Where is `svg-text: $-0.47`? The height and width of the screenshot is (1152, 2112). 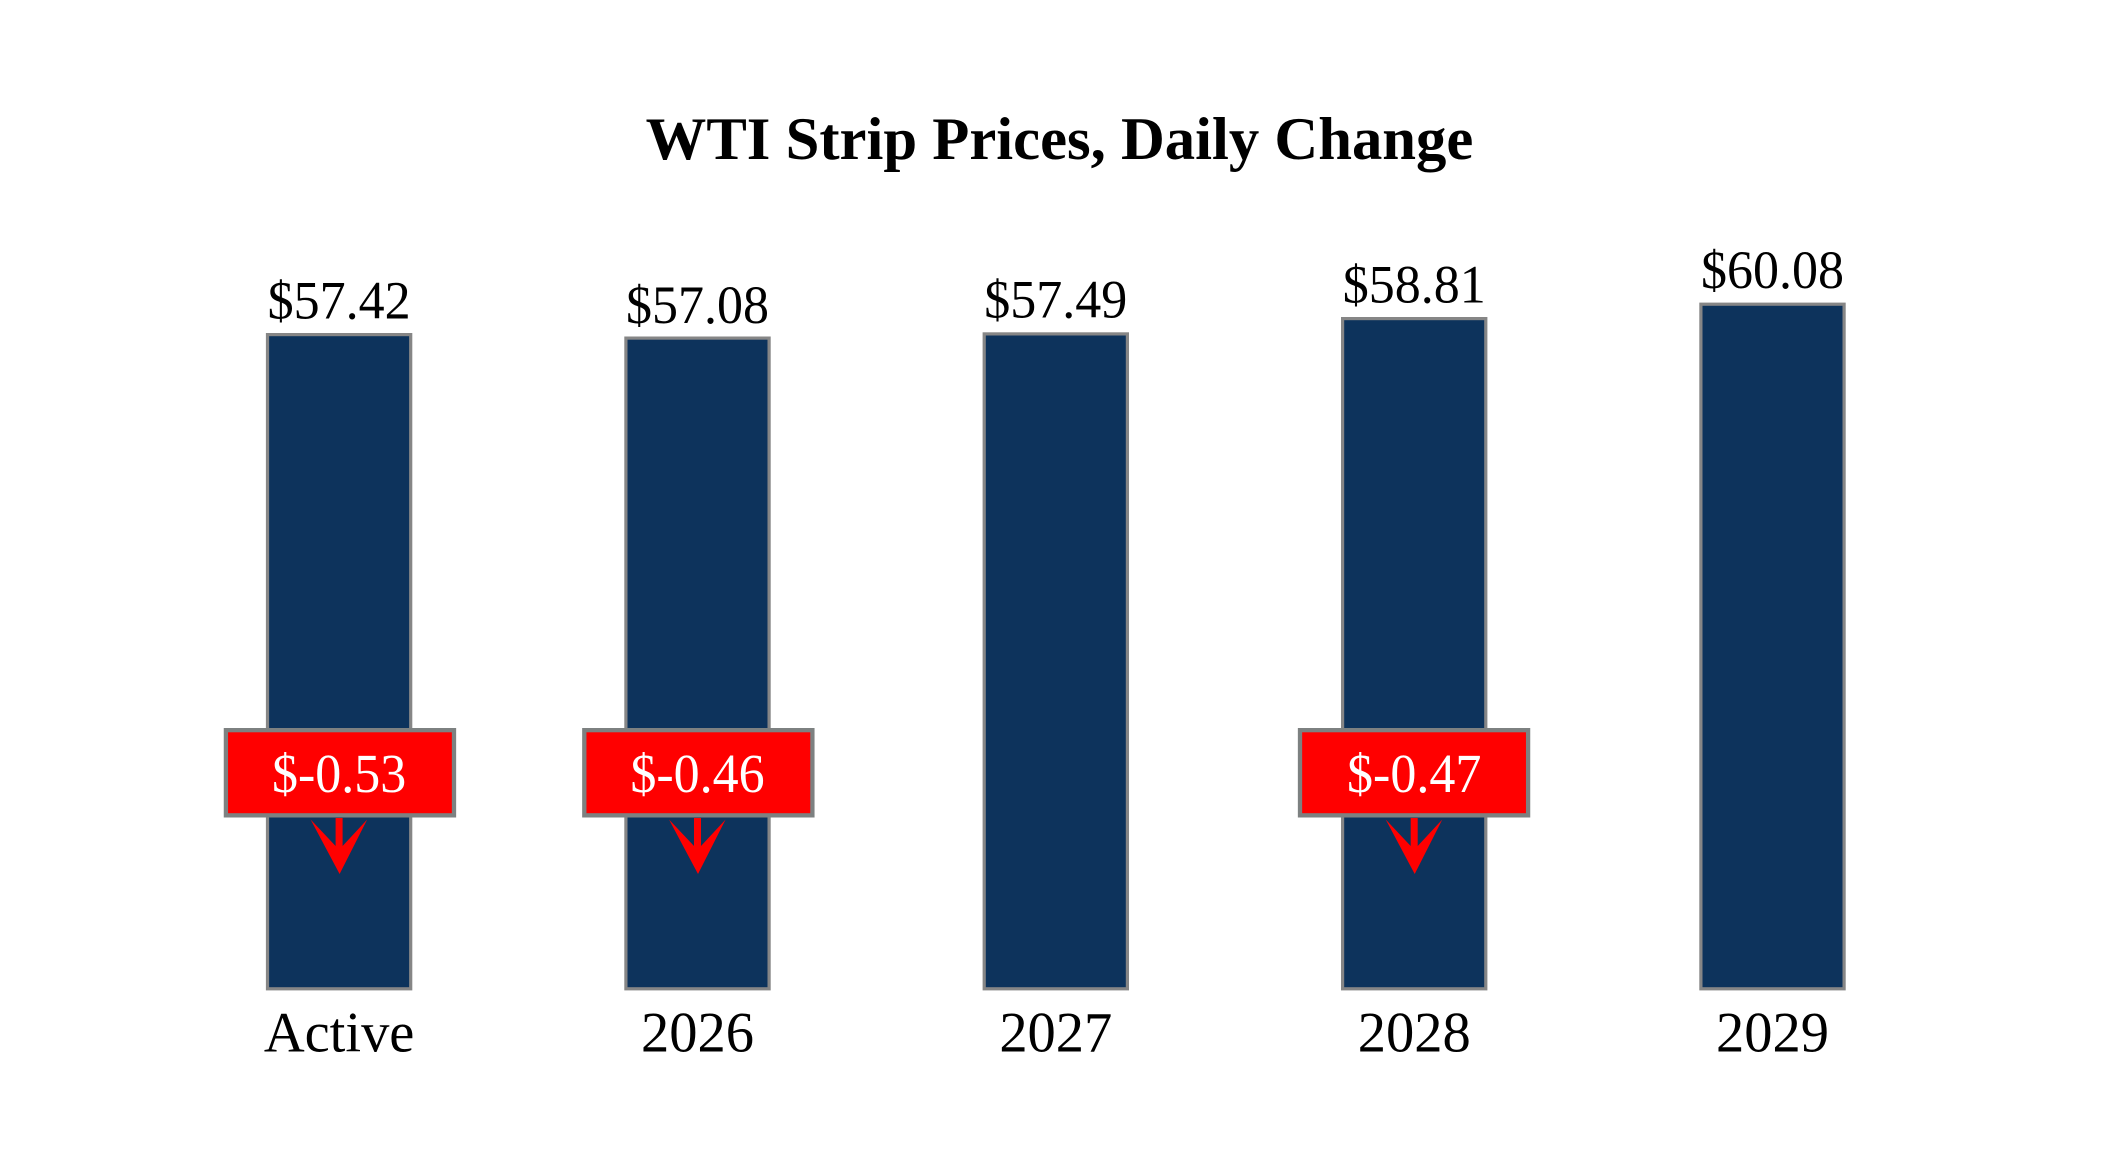
svg-text: $-0.47 is located at coordinates (1414, 774).